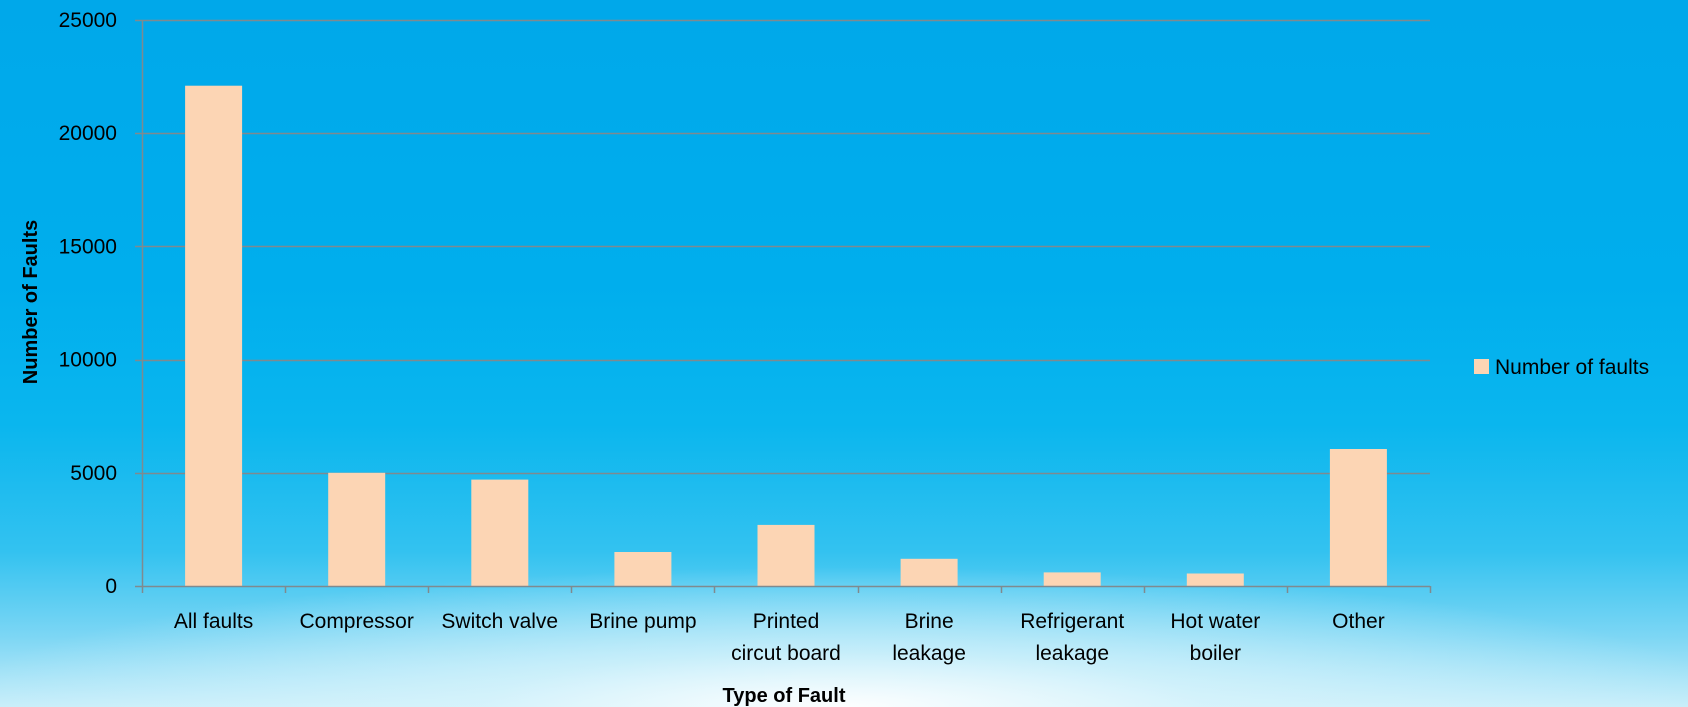 The height and width of the screenshot is (707, 1688). I want to click on y-tick-labels: 0 5000 10000 15000 20000 25000, so click(88, 303).